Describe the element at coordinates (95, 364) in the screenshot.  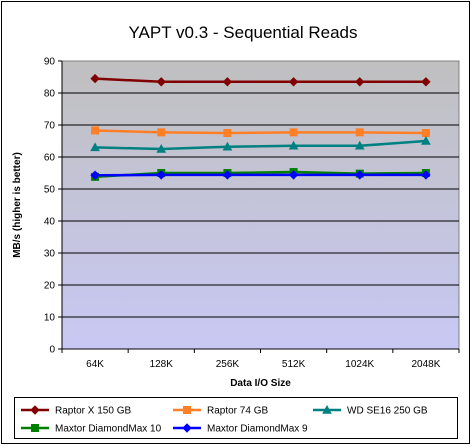
I see `x-tick-label: 64K` at that location.